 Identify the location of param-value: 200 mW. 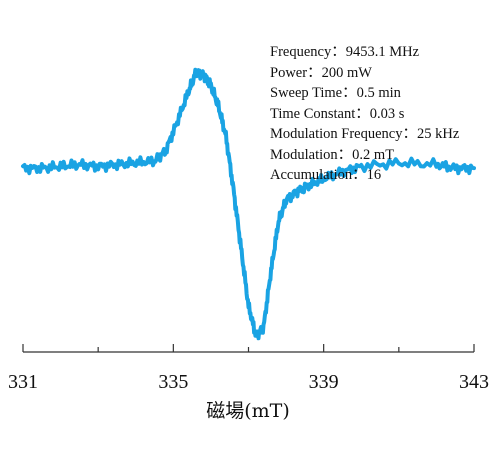
(346, 72).